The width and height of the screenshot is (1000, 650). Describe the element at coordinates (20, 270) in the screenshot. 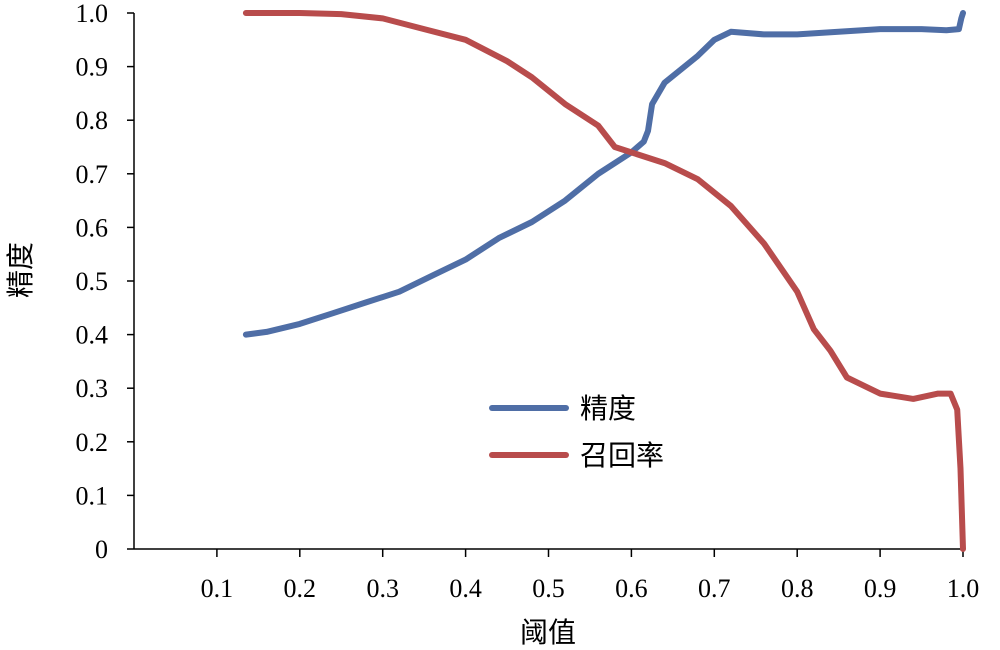

I see `y-axis-title: 精度` at that location.